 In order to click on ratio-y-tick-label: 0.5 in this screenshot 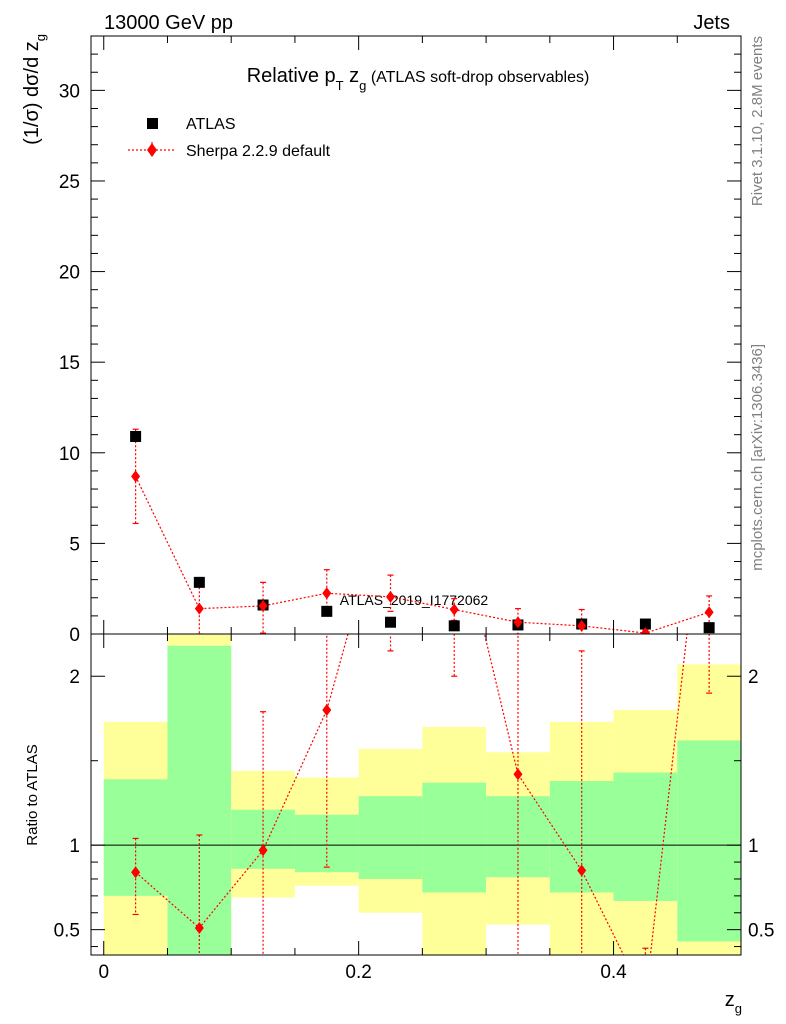, I will do `click(67, 931)`.